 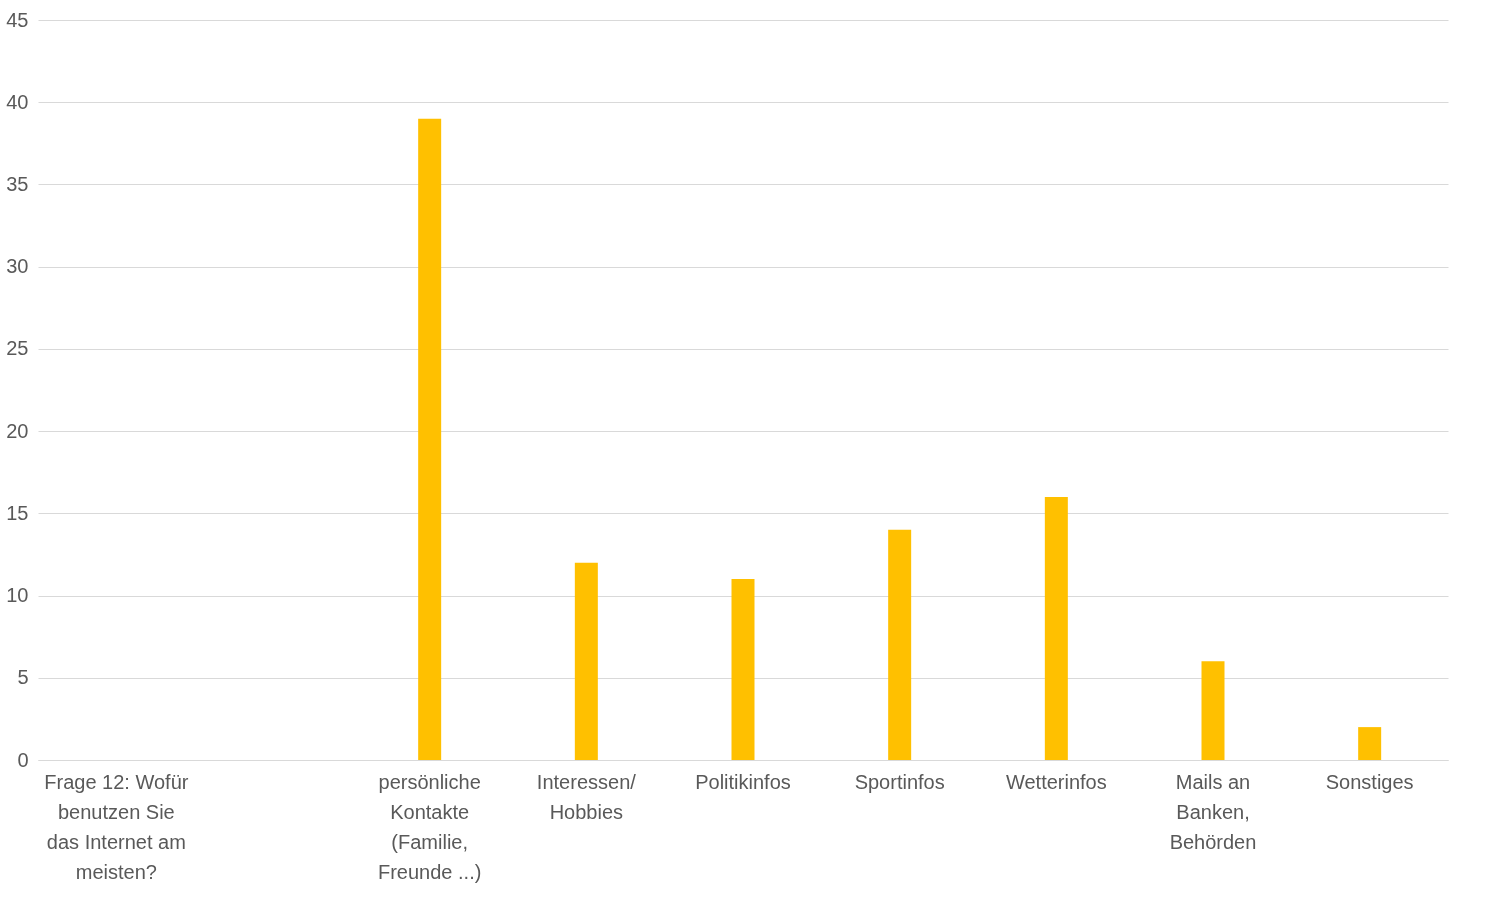 I want to click on x-tick-label: Politikinfos, so click(x=743, y=781).